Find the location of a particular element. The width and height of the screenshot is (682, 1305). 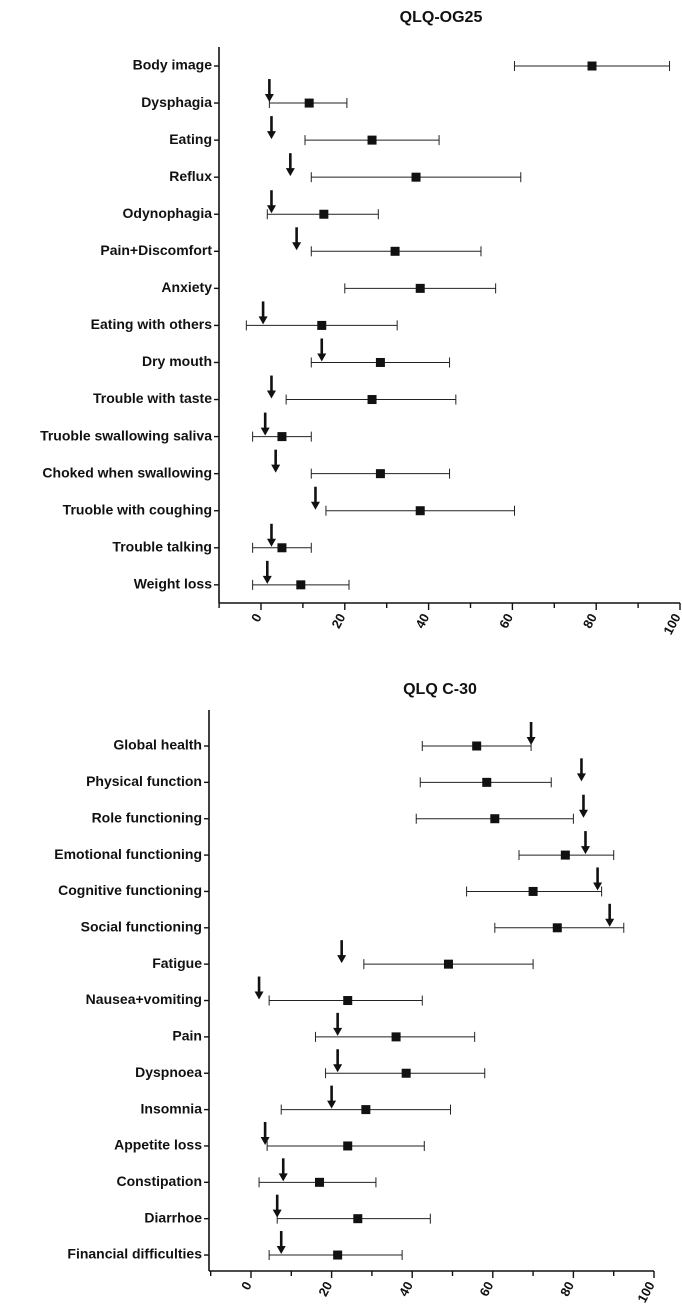

category-label: Social functioning is located at coordinates (141, 927).